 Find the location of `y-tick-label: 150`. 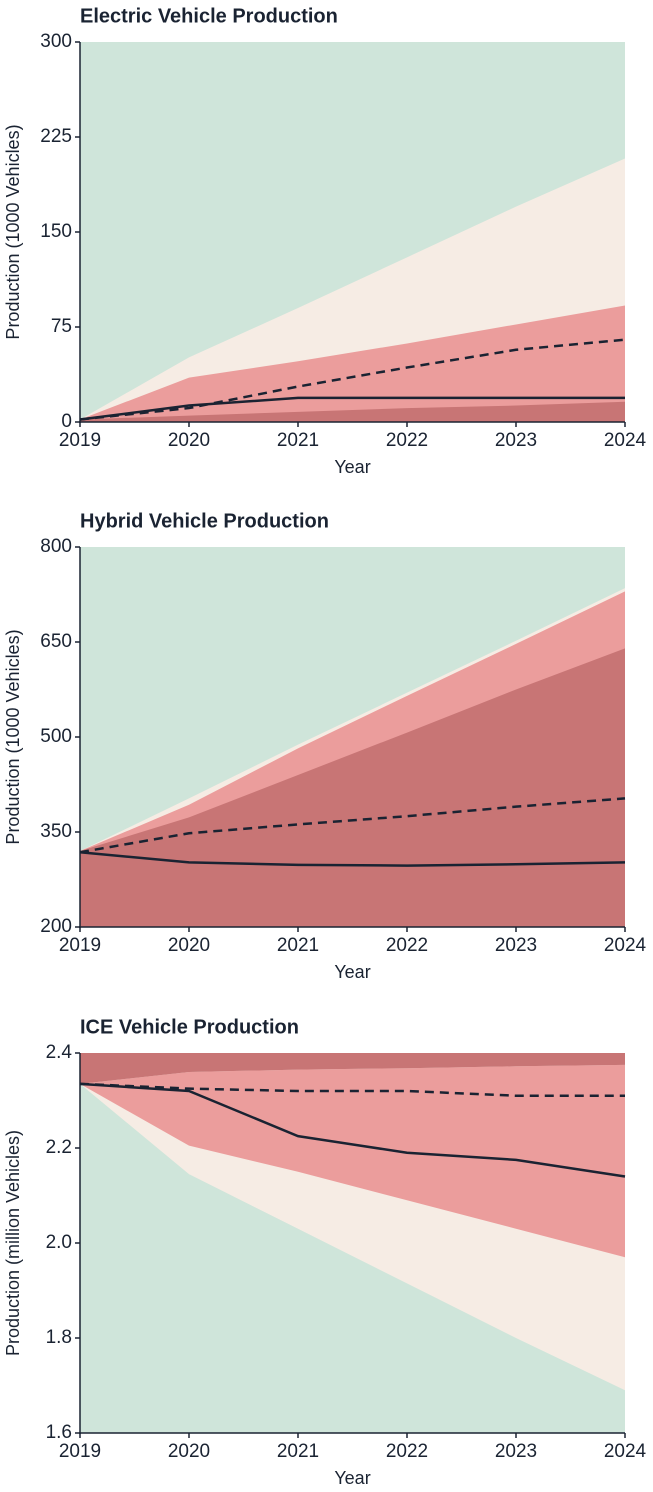

y-tick-label: 150 is located at coordinates (56, 231).